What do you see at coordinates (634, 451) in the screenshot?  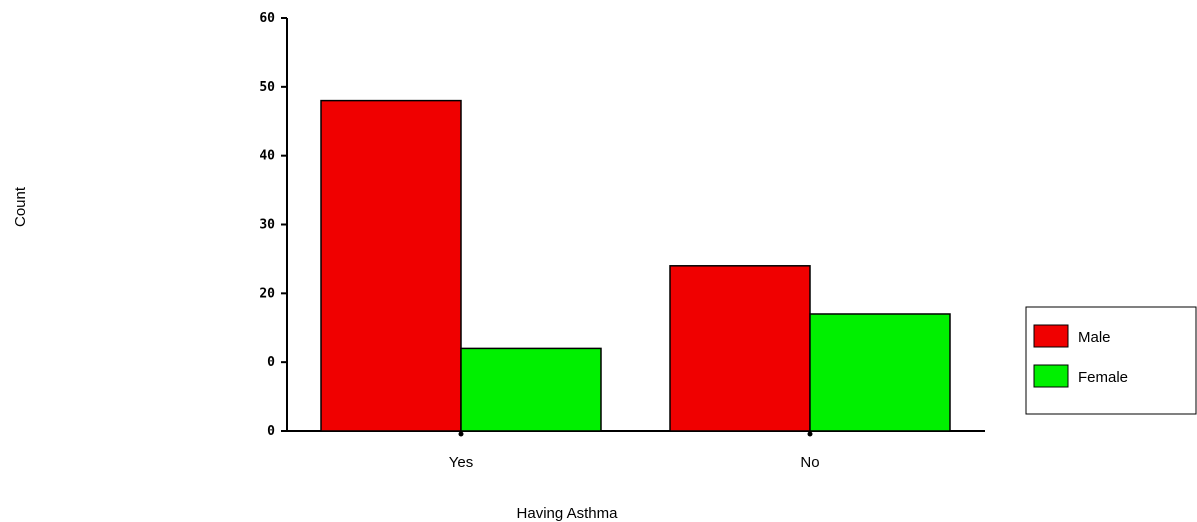 I see `category-labels: Yes No` at bounding box center [634, 451].